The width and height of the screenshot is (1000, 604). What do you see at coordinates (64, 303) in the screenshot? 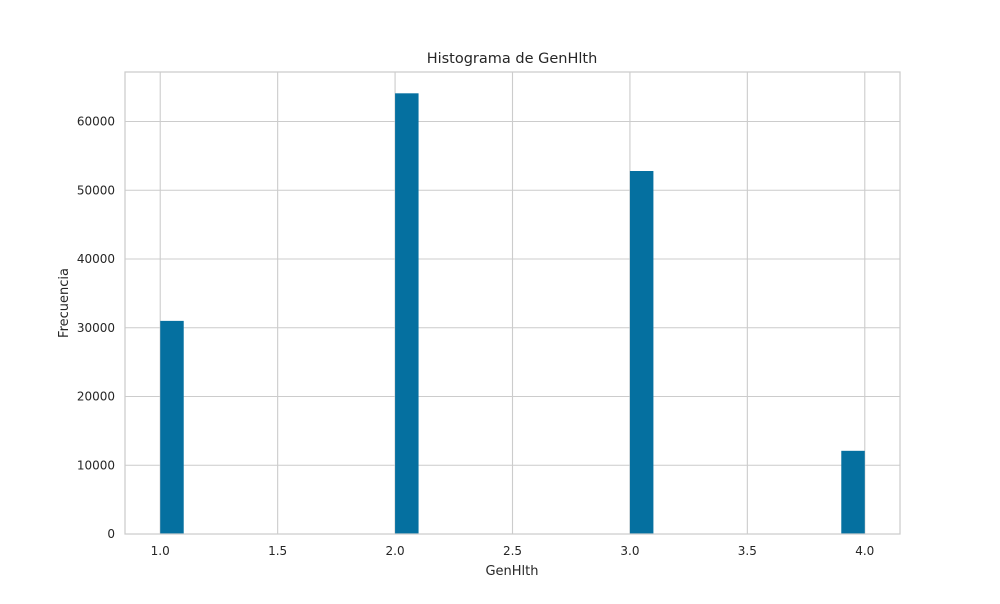
I see `y-axis-label: Frecuencia` at bounding box center [64, 303].